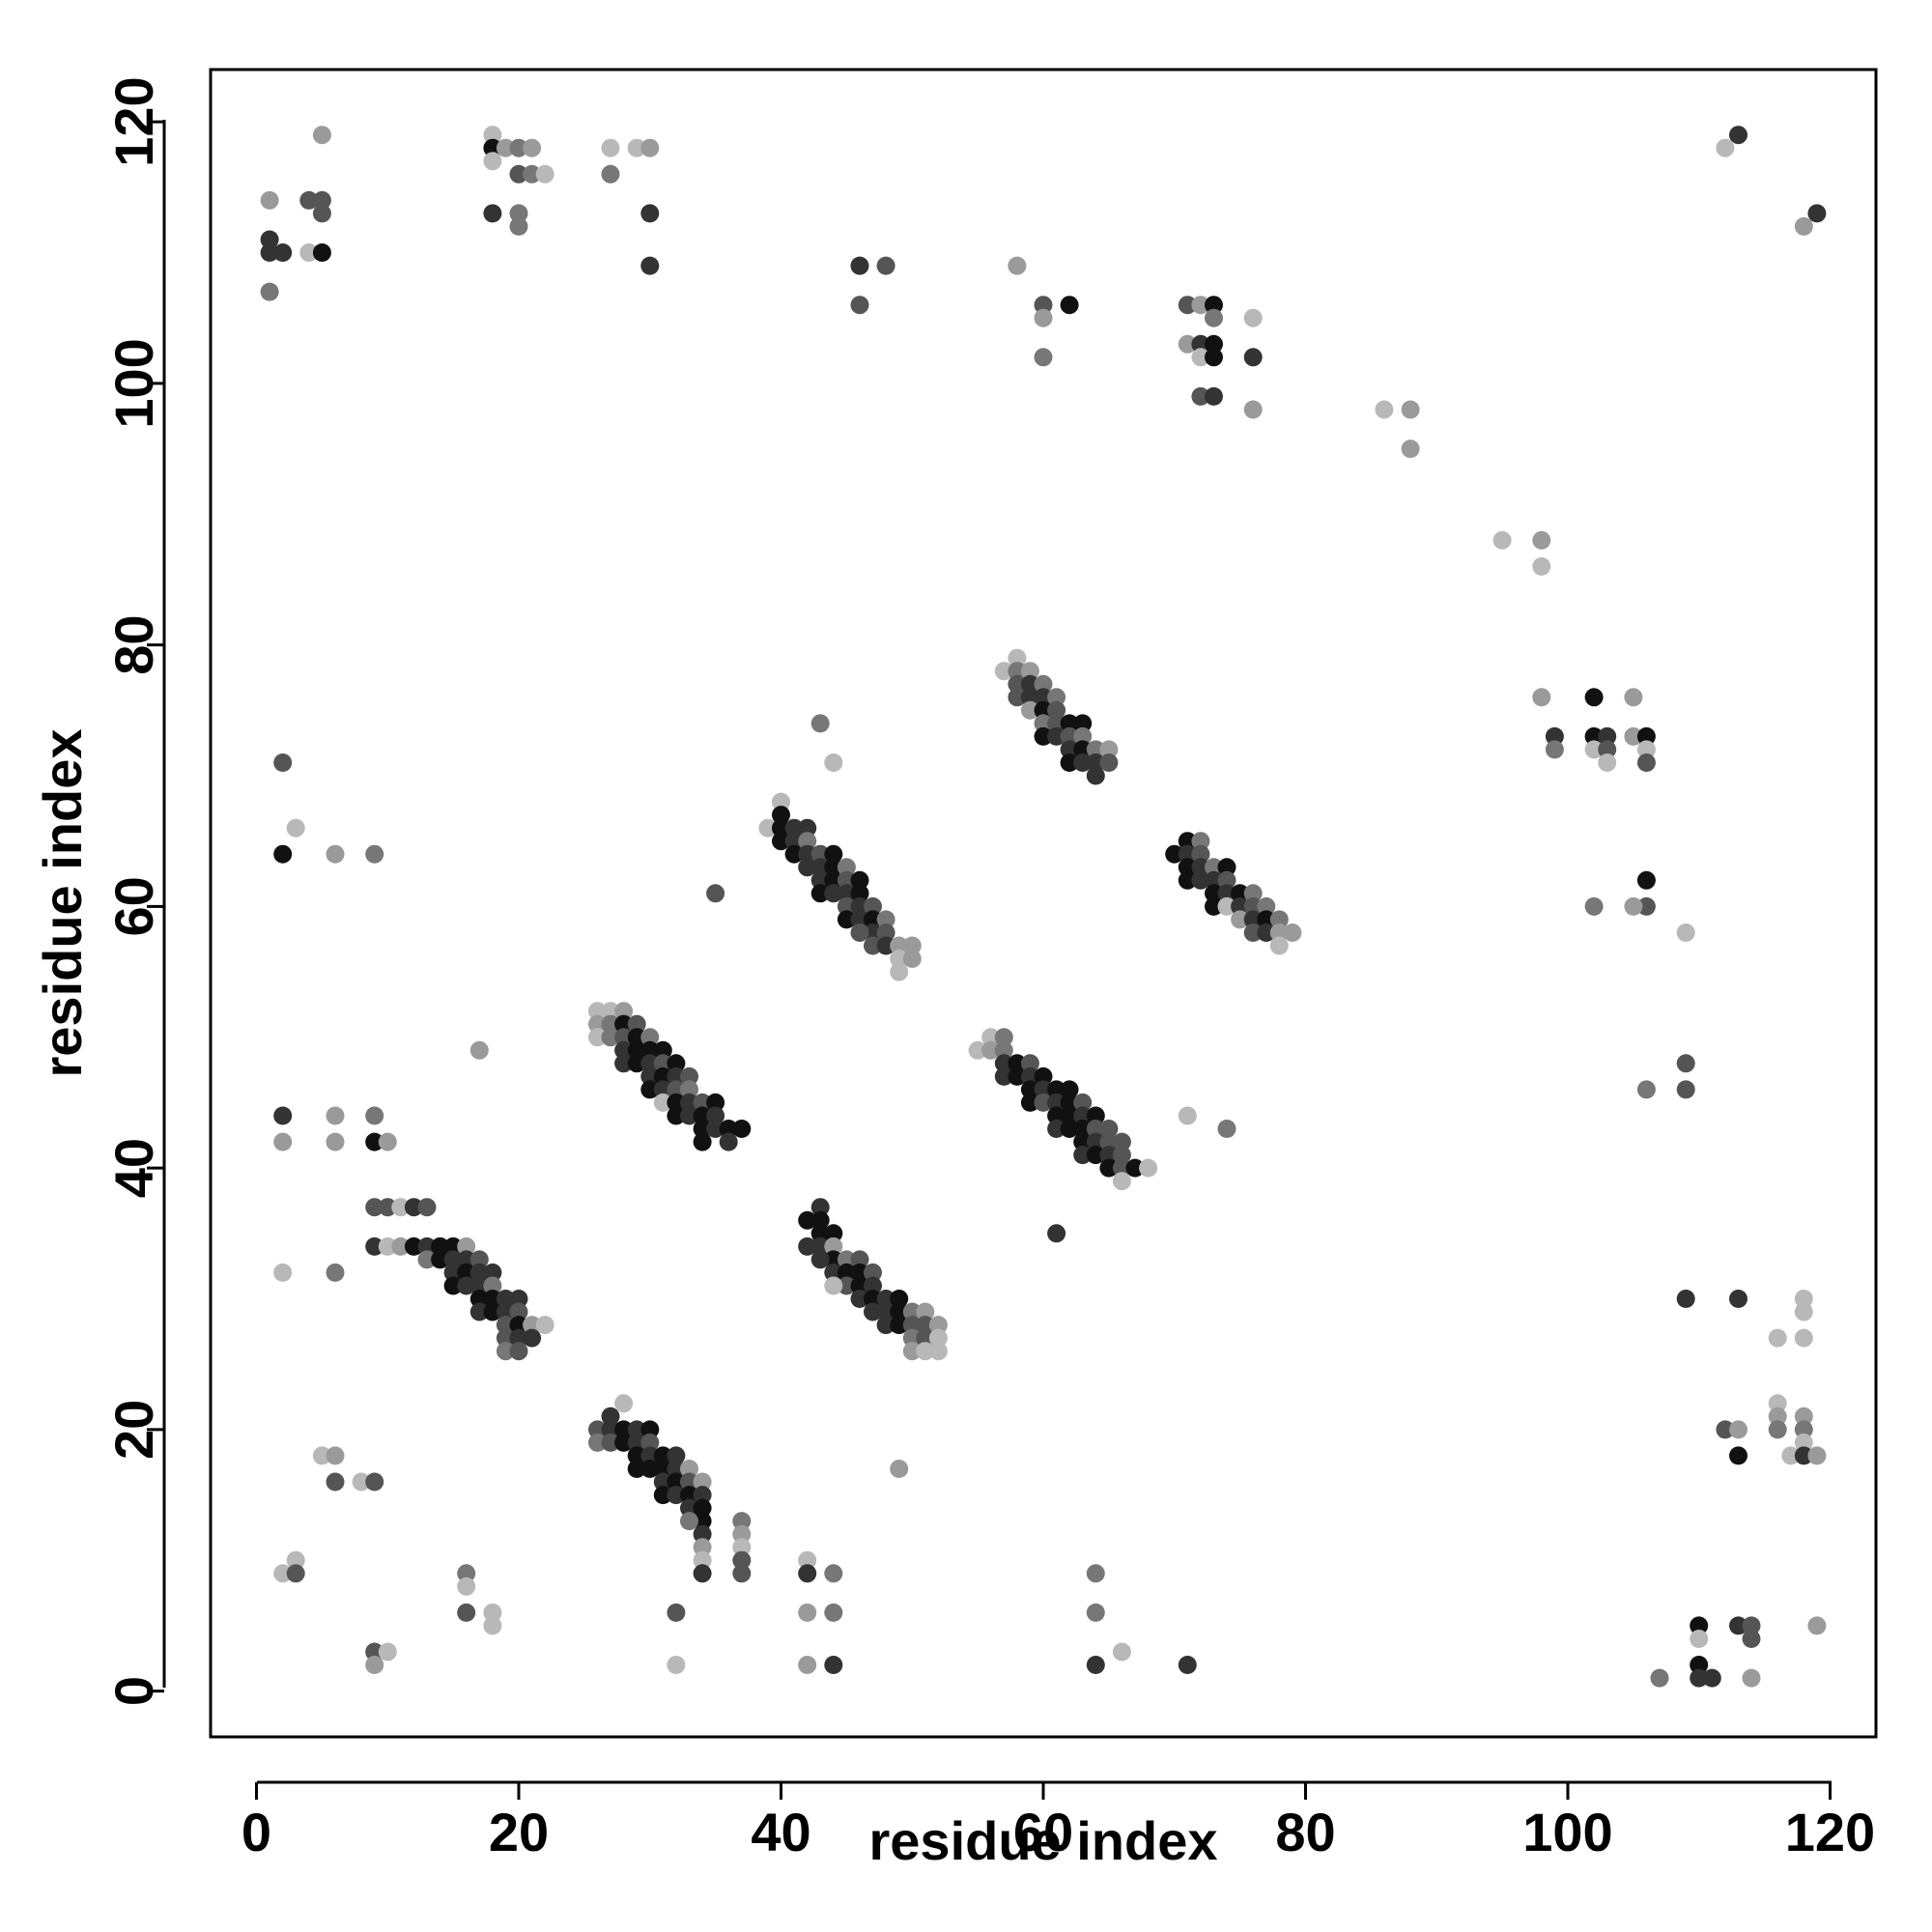  Describe the element at coordinates (133, 644) in the screenshot. I see `y-tick-label: 80` at that location.